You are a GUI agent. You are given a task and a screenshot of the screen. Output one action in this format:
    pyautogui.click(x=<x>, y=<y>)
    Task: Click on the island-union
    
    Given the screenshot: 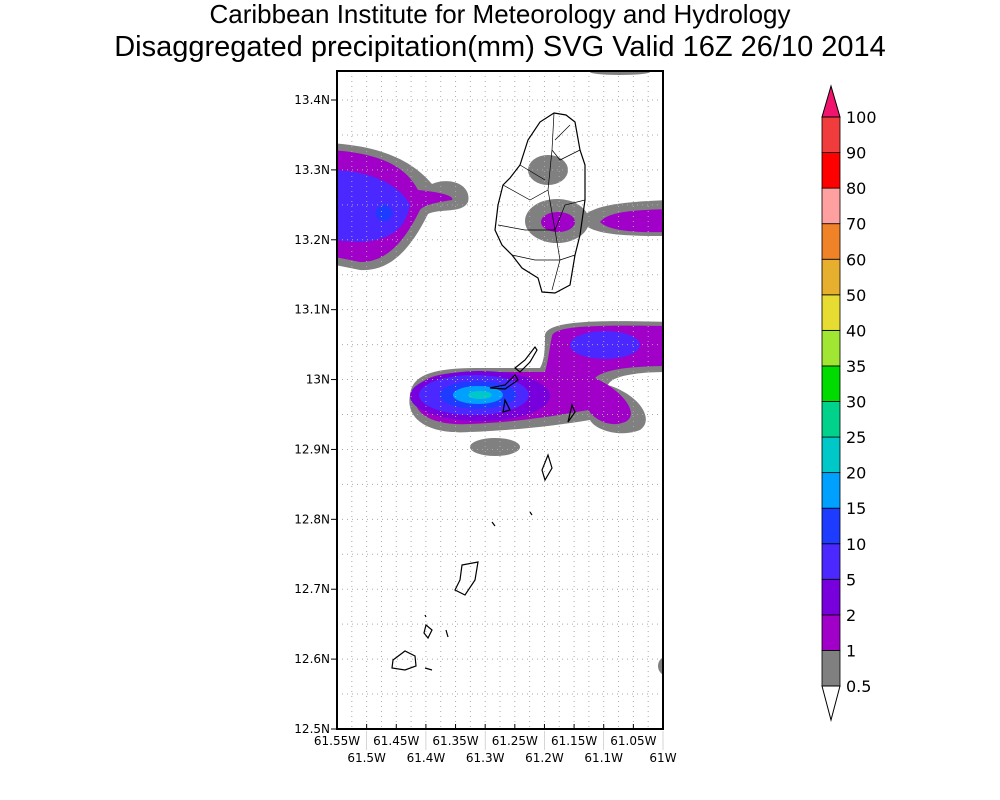 What is the action you would take?
    pyautogui.click(x=466, y=578)
    